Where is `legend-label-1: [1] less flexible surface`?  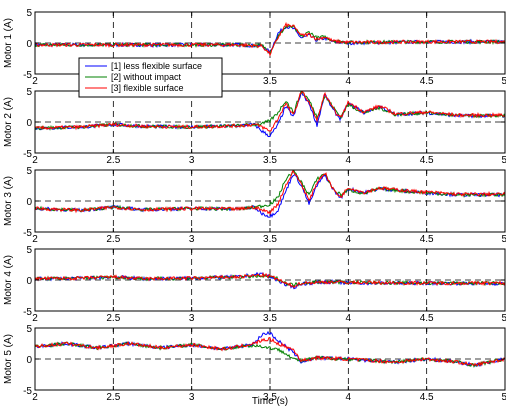 legend-label-1: [1] less flexible surface is located at coordinates (156, 66).